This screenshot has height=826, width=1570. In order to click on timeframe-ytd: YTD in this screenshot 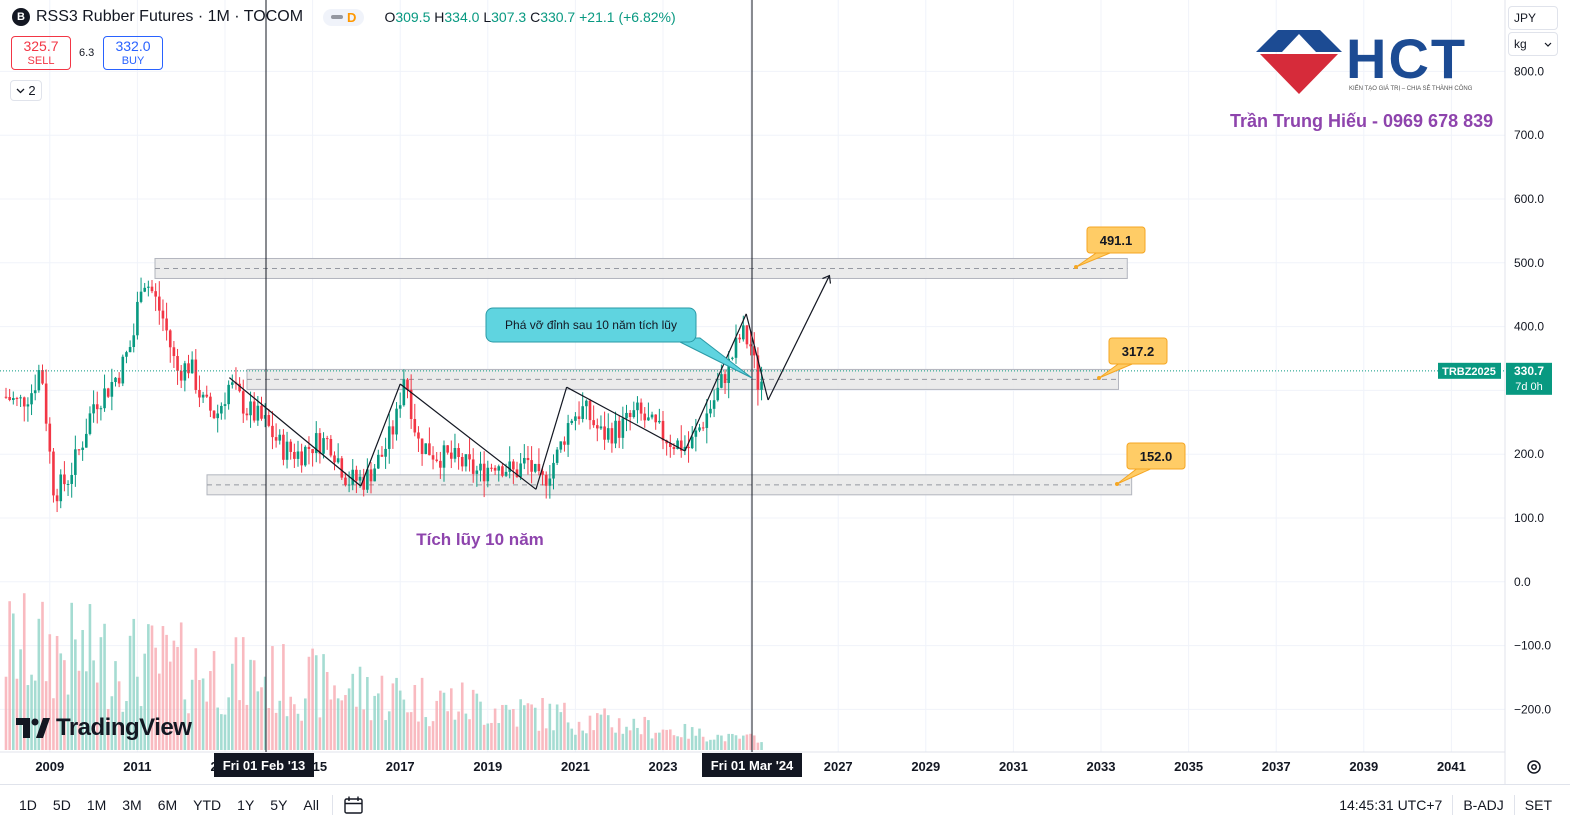, I will do `click(207, 805)`.